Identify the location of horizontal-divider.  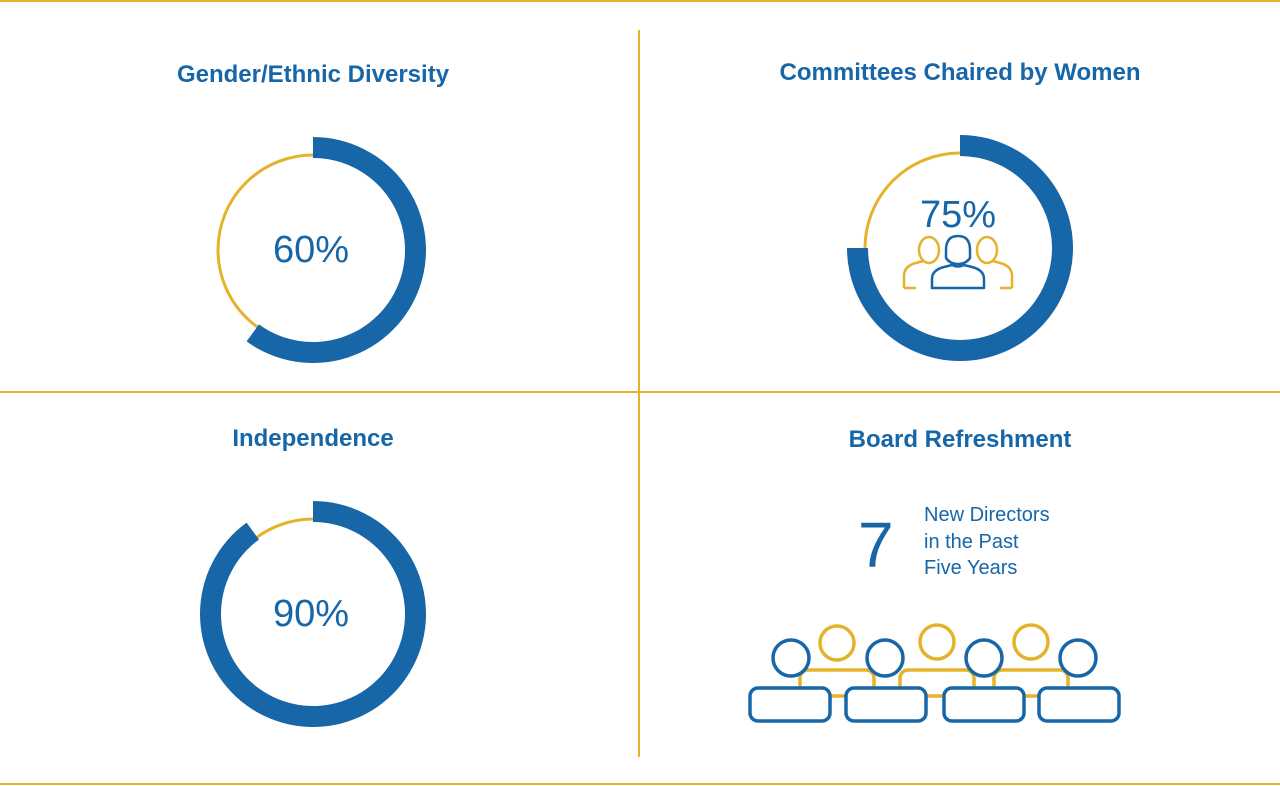
(640, 392).